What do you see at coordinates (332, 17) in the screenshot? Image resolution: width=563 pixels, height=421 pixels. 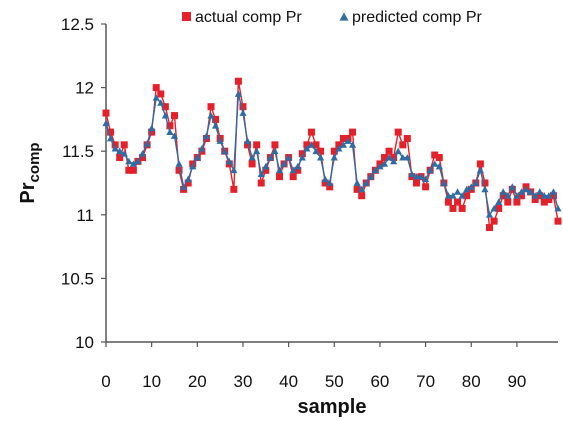 I see `chart-legend: actual comp Pr predicted comp Pr` at bounding box center [332, 17].